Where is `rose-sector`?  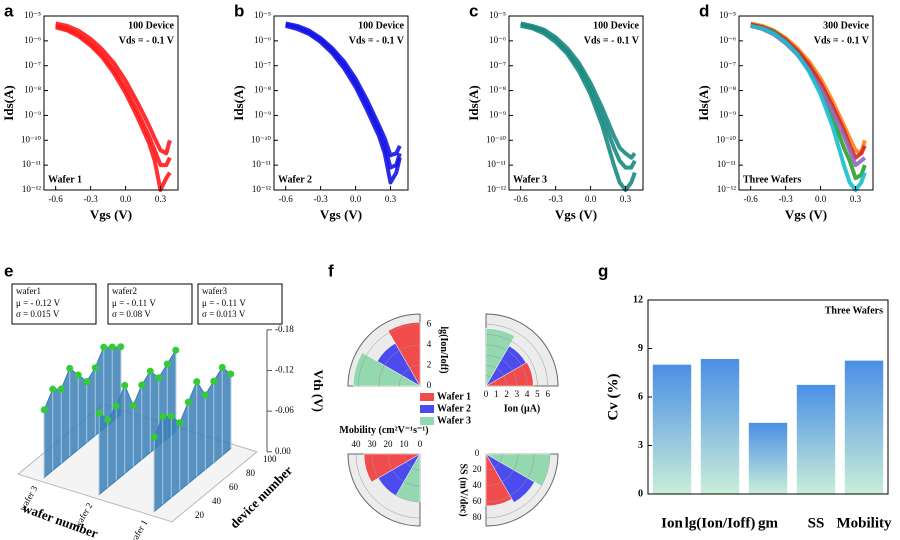
rose-sector is located at coordinates (386, 369).